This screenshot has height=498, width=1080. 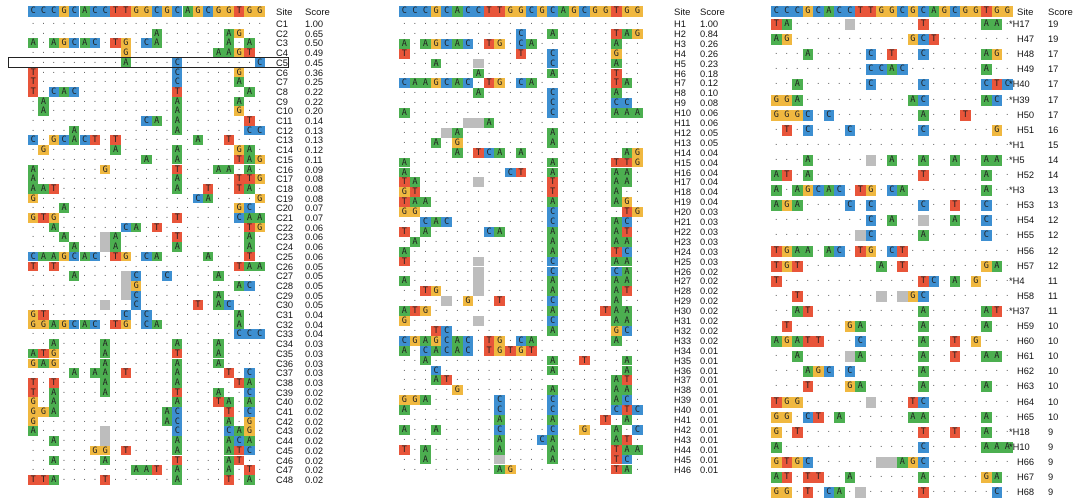 I want to click on score-label: 0.05, so click(x=709, y=133).